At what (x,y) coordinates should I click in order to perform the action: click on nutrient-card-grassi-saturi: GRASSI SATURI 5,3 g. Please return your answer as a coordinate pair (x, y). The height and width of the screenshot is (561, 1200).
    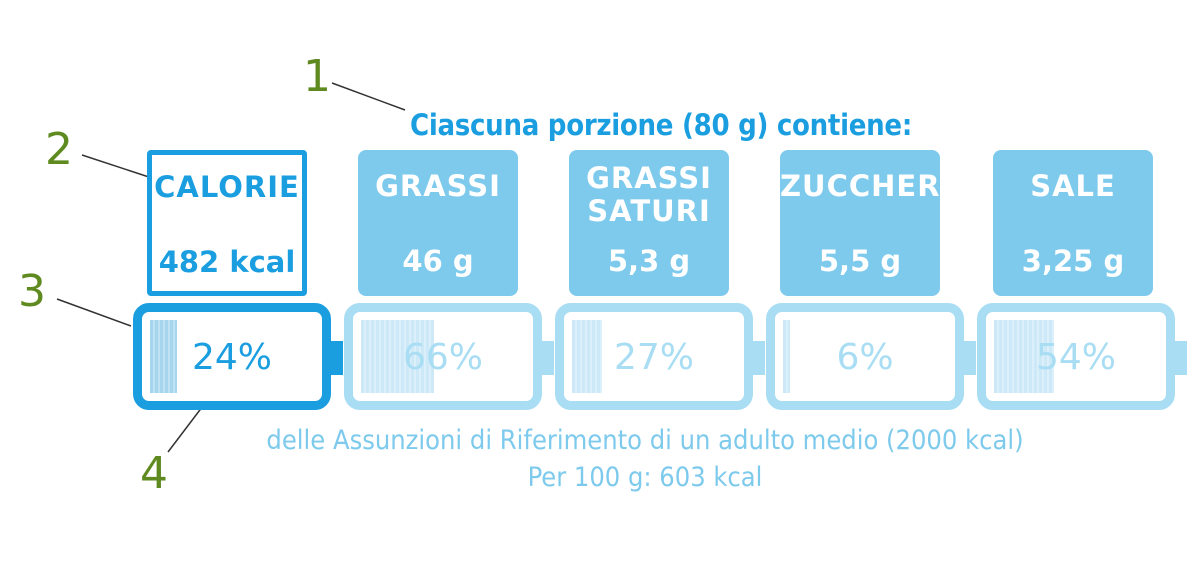
    Looking at the image, I should click on (649, 223).